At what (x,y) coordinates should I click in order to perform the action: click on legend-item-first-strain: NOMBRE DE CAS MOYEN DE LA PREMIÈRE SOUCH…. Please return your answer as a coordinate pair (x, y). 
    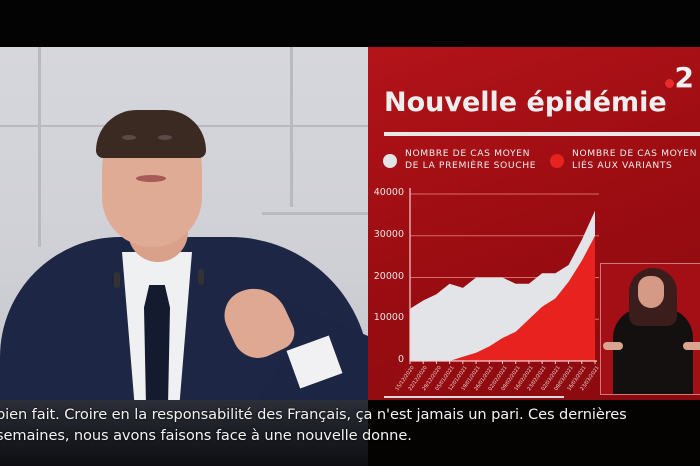
    Looking at the image, I should click on (459, 160).